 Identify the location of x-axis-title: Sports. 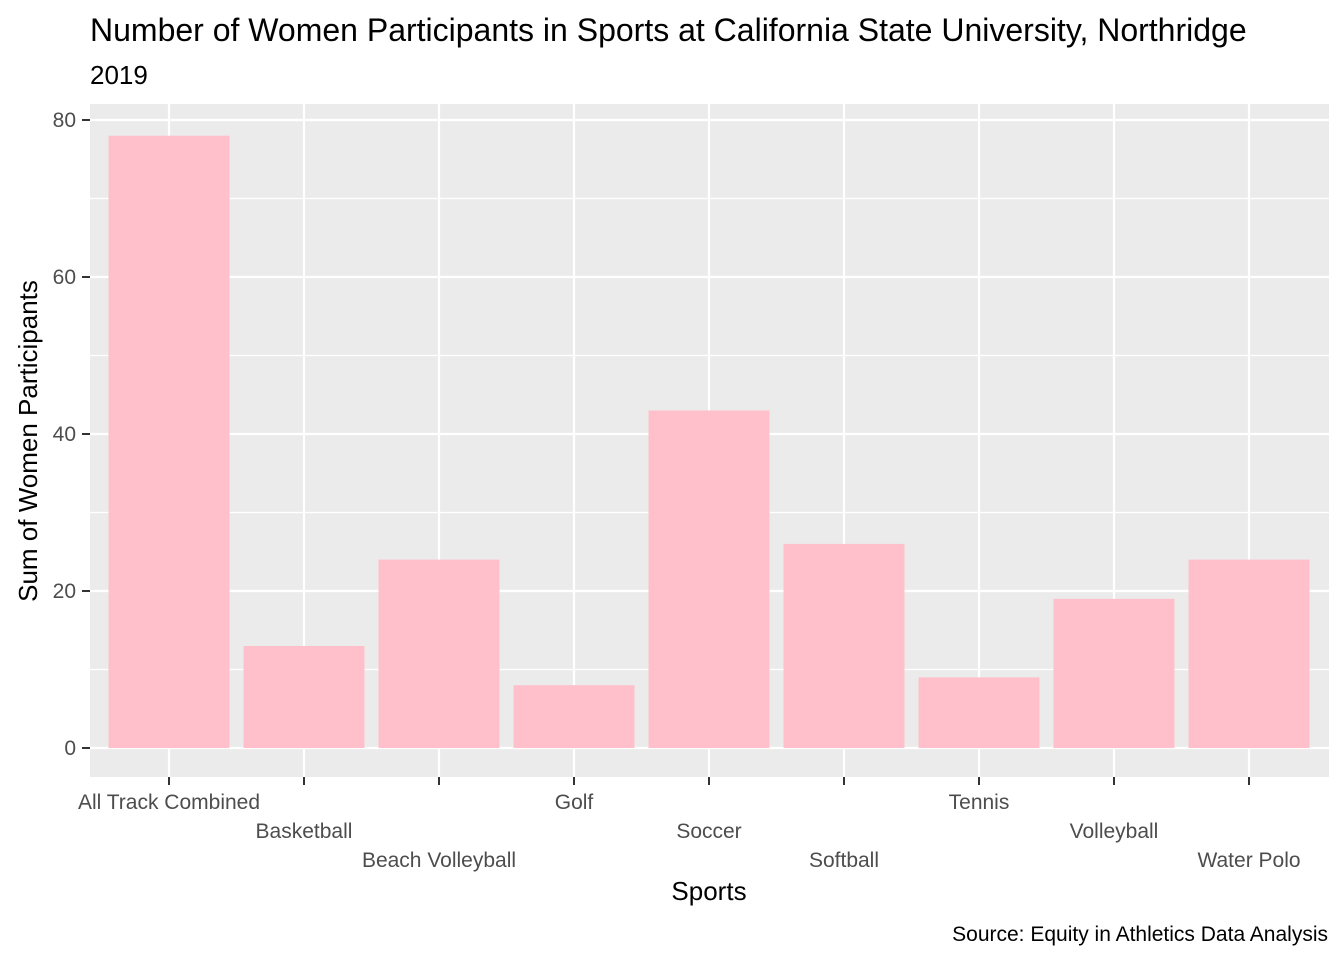
(708, 891).